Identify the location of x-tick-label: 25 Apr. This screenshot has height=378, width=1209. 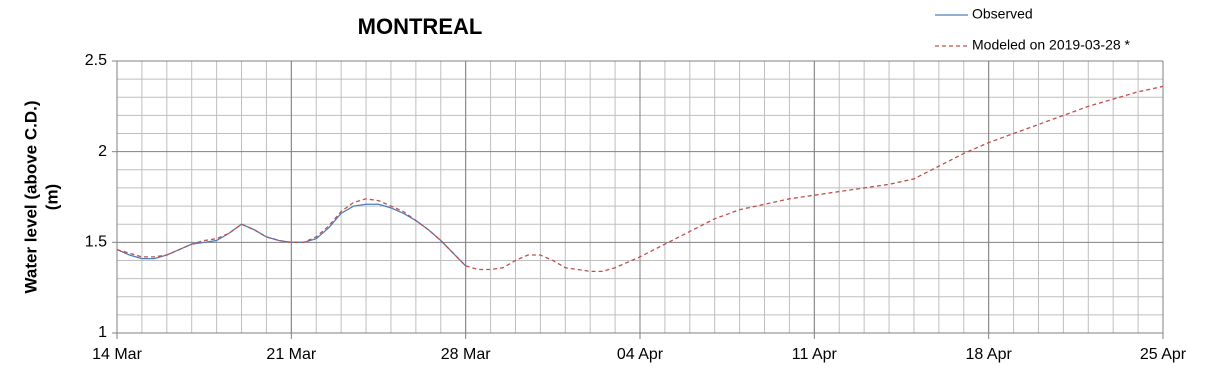
(1163, 354).